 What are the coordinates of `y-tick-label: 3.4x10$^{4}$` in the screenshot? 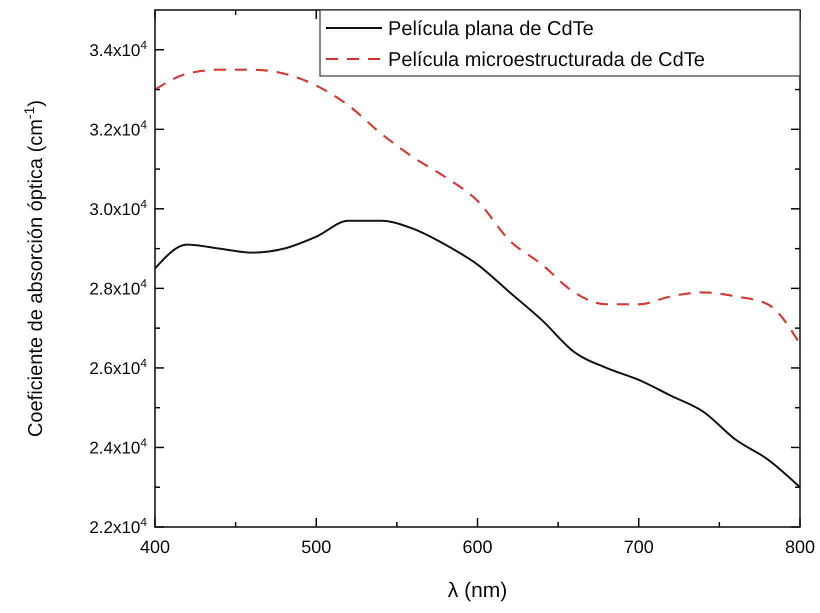 It's located at (118, 49).